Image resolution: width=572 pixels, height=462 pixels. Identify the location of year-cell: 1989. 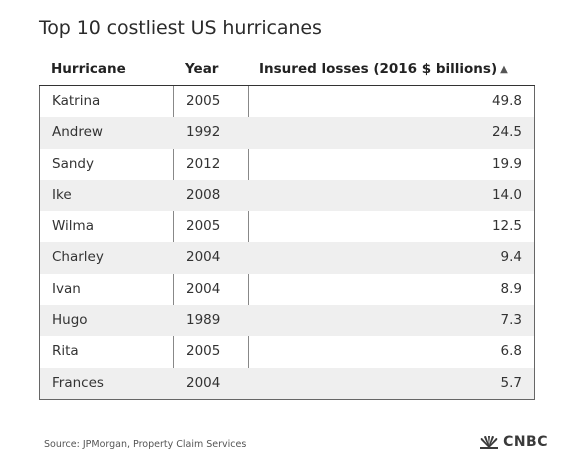
(203, 320).